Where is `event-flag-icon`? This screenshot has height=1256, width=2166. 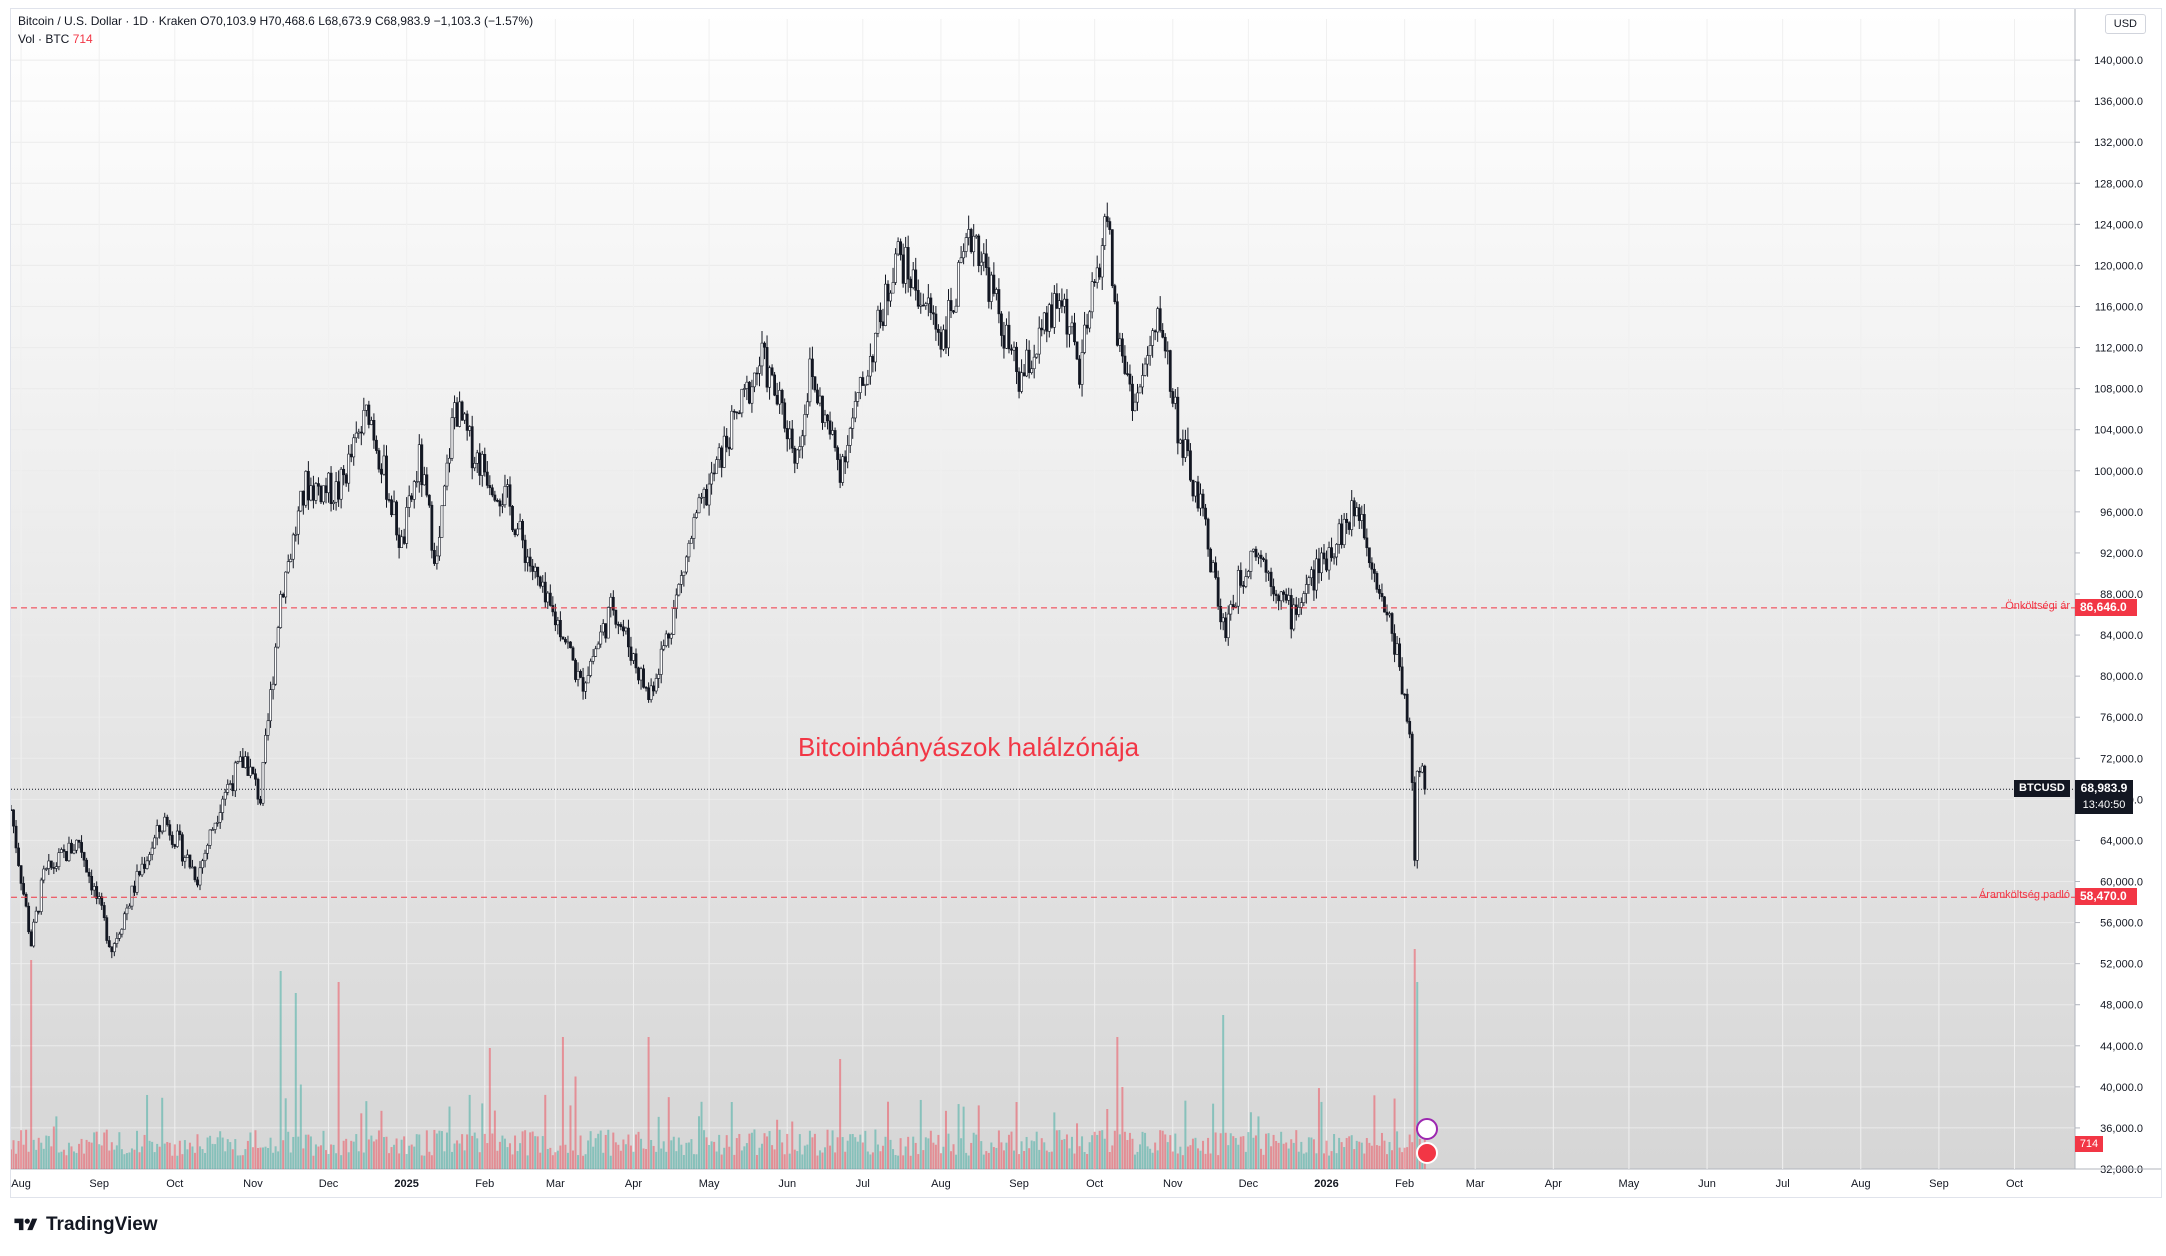 event-flag-icon is located at coordinates (1426, 1153).